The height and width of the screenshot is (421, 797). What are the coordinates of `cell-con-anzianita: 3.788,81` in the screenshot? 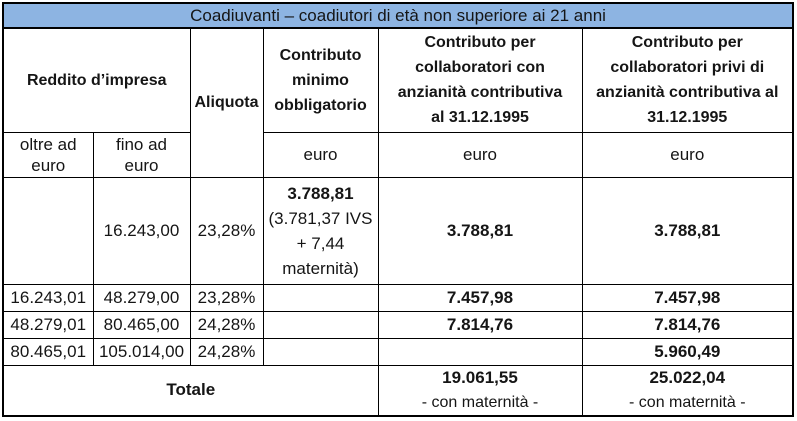 It's located at (480, 230).